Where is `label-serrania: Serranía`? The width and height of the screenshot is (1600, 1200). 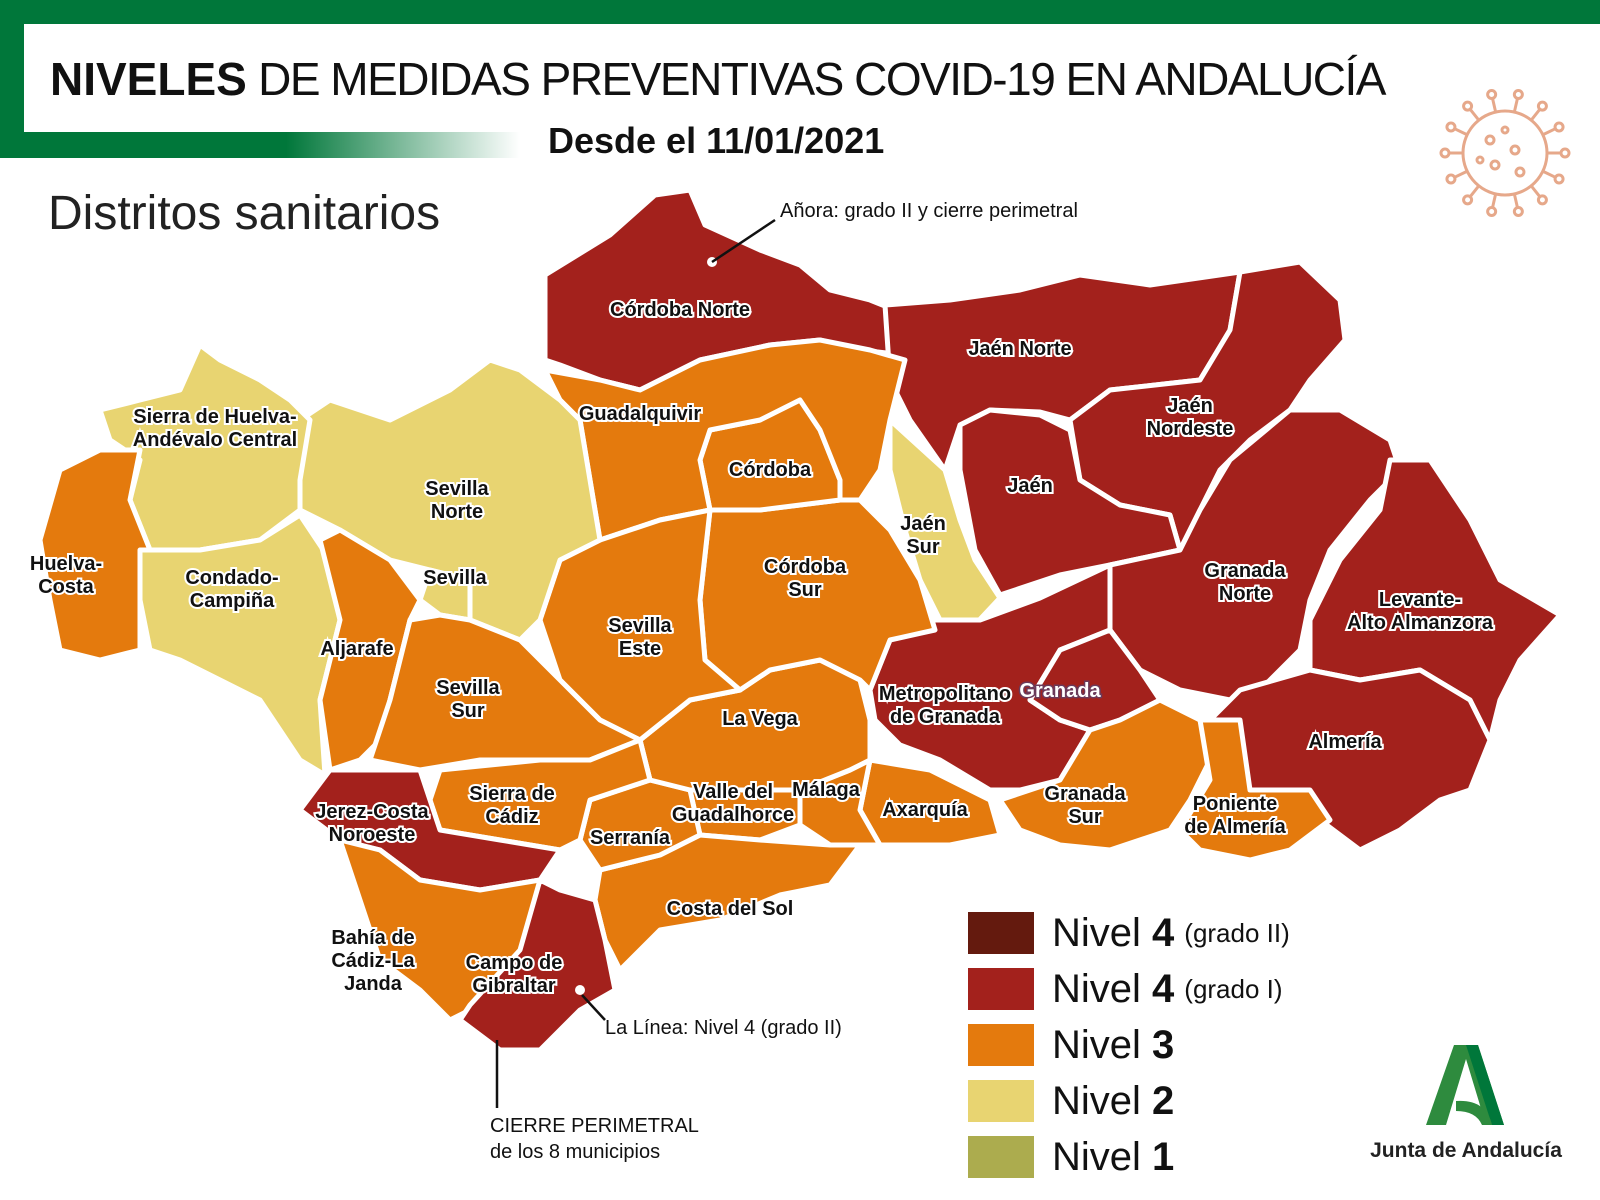
label-serrania: Serranía is located at coordinates (630, 838).